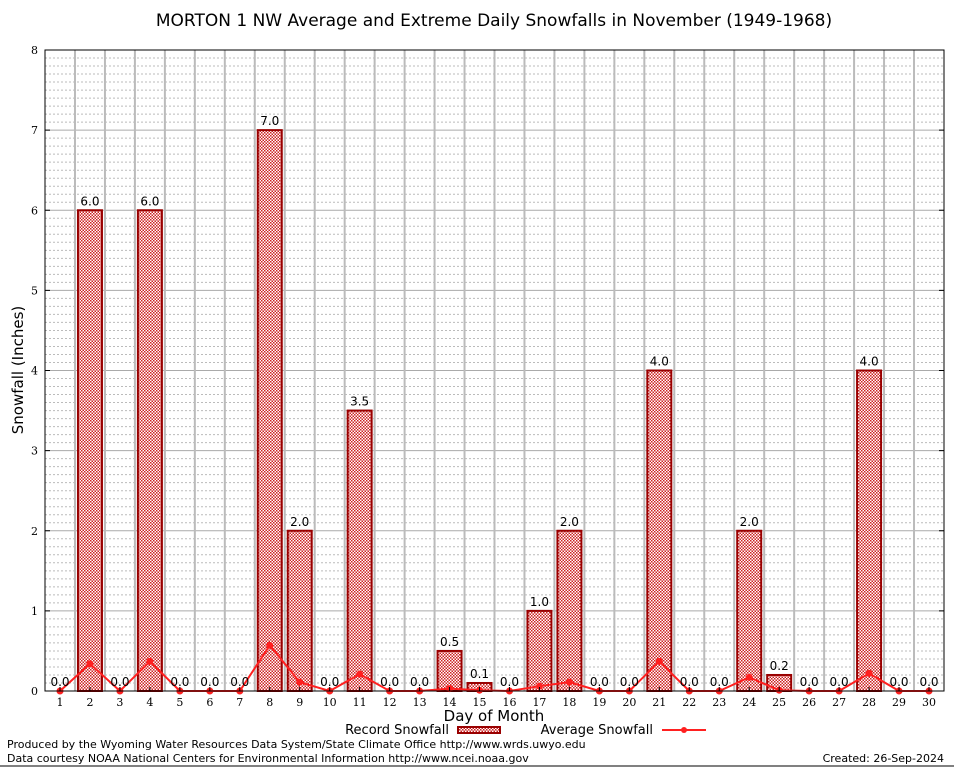  Describe the element at coordinates (34, 531) in the screenshot. I see `y-tick-label: 2` at that location.